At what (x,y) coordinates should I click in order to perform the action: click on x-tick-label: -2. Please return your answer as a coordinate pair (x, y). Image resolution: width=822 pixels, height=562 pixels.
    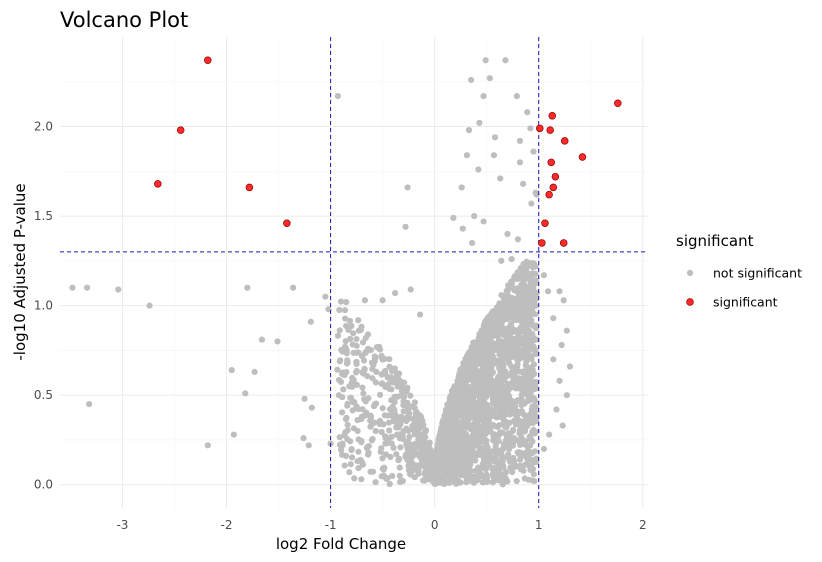
    Looking at the image, I should click on (227, 525).